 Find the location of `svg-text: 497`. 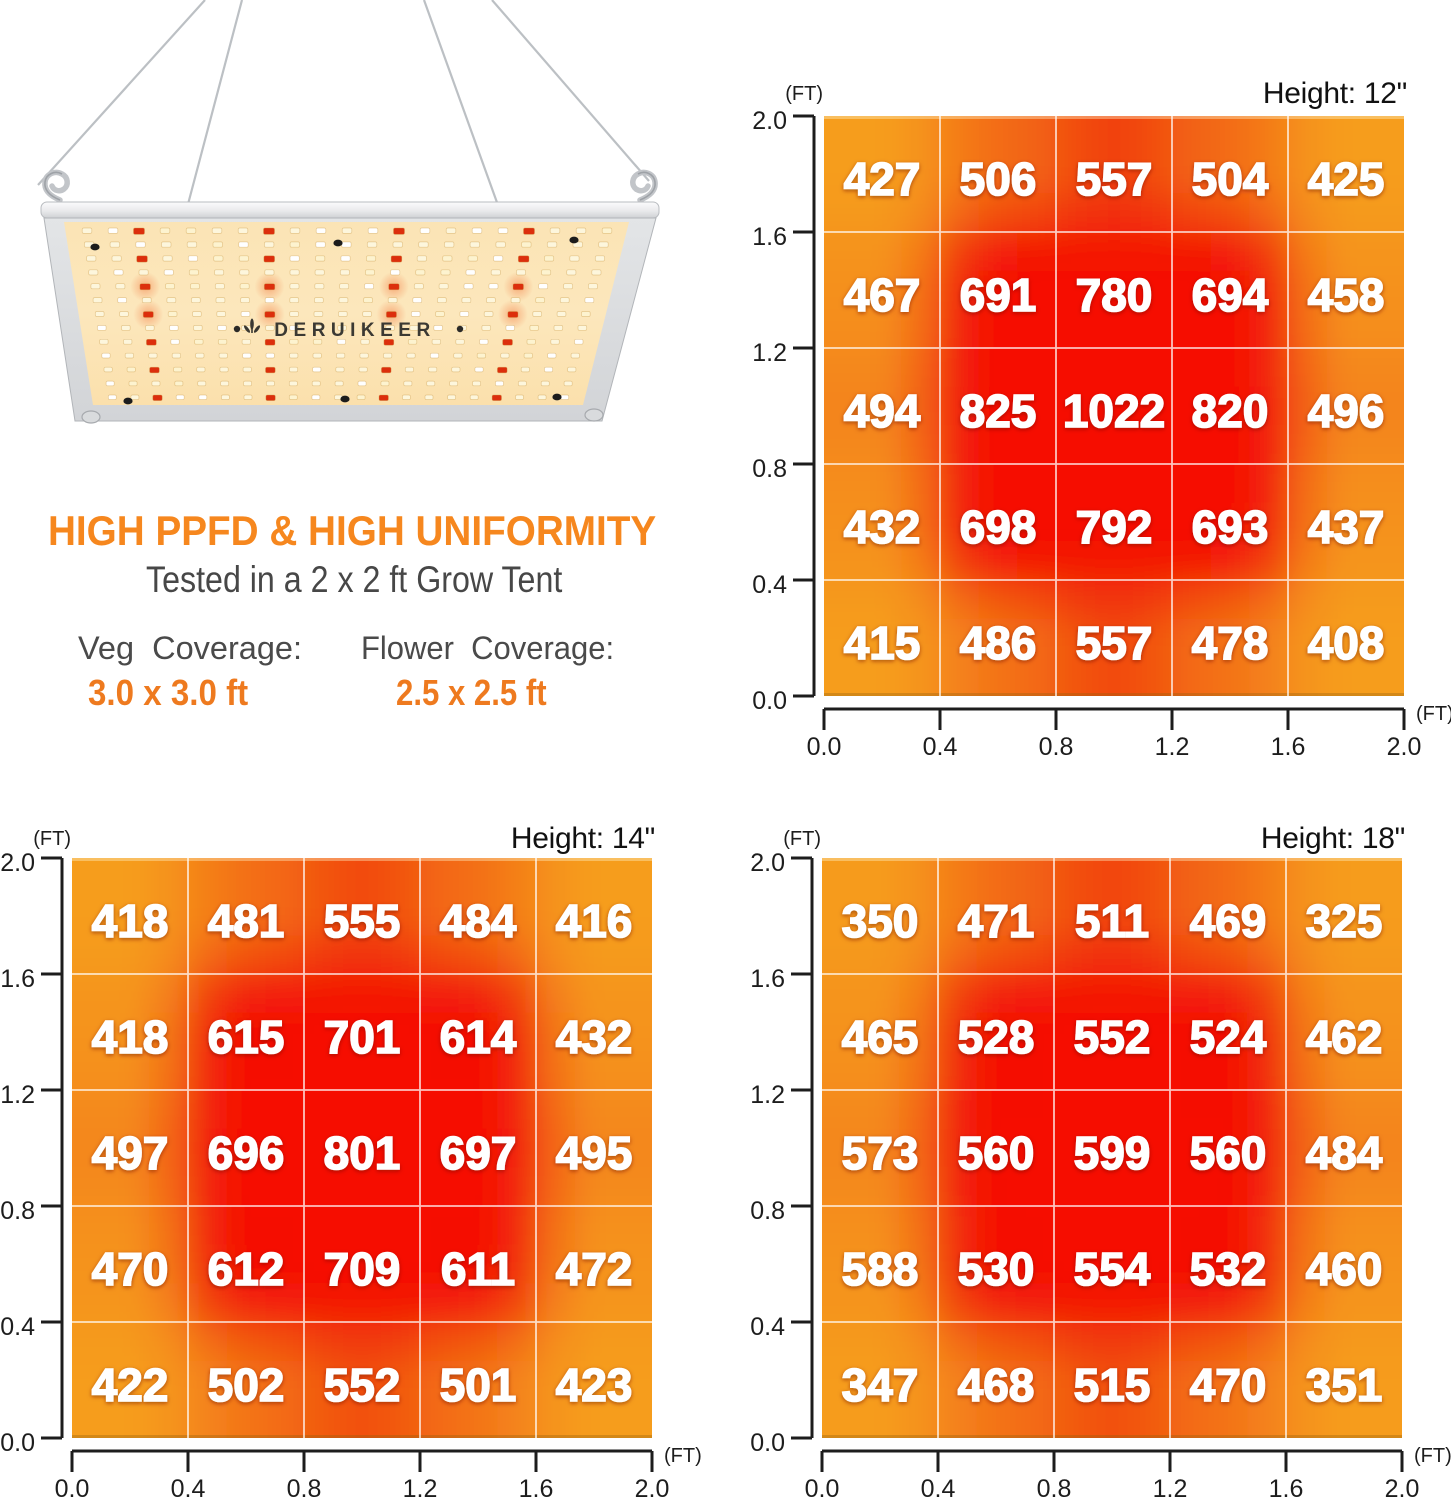

svg-text: 497 is located at coordinates (130, 1153).